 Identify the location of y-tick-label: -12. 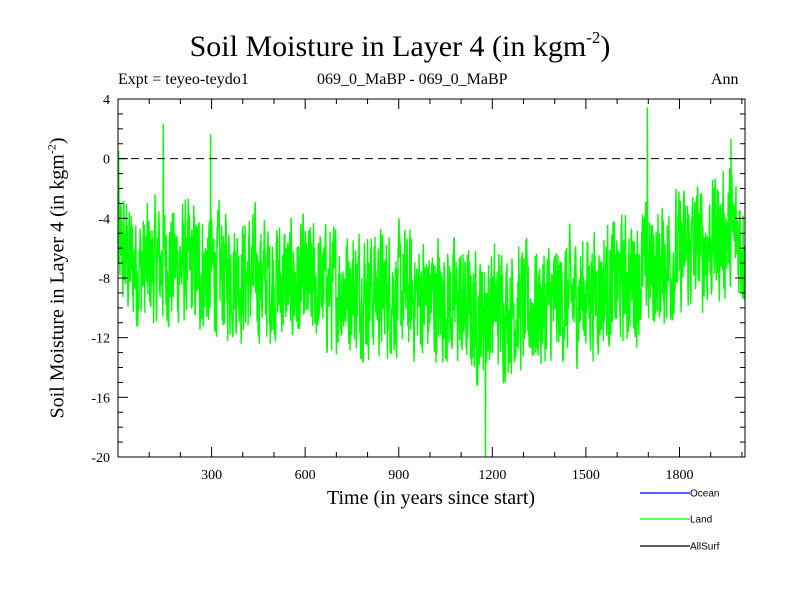
(100, 339).